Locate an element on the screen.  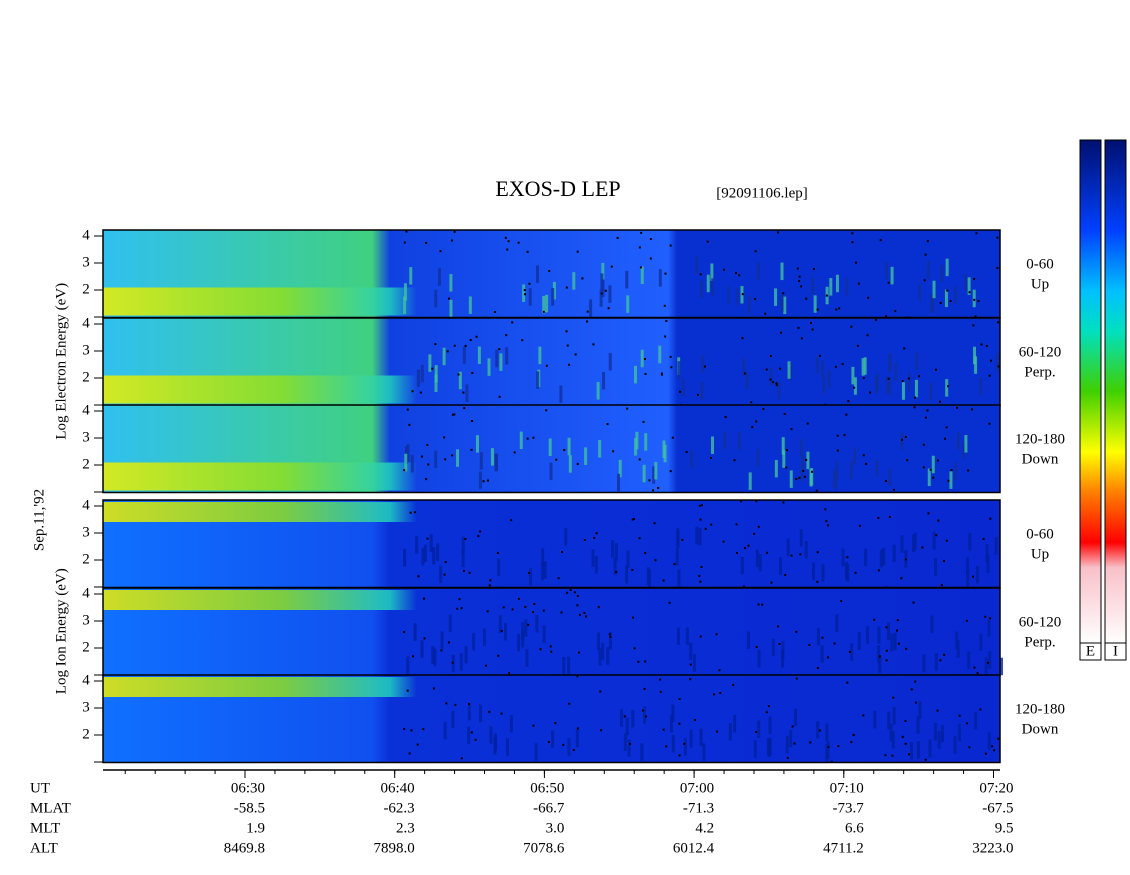
colorbar-label-box is located at coordinates (1115, 651).